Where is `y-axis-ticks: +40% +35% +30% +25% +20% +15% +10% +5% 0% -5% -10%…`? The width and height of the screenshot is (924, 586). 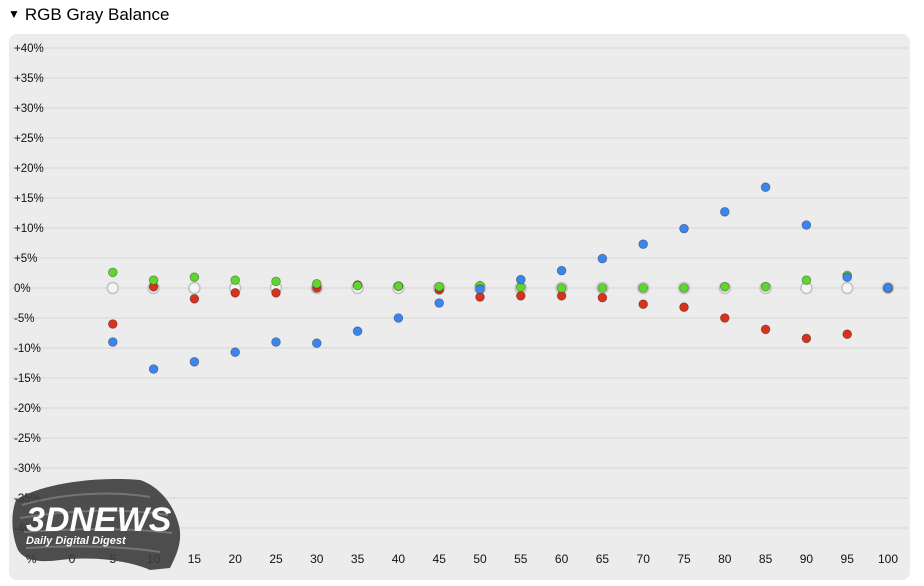 y-axis-ticks: +40% +35% +30% +25% +20% +15% +10% +5% 0% -5% -10%… is located at coordinates (29, 289).